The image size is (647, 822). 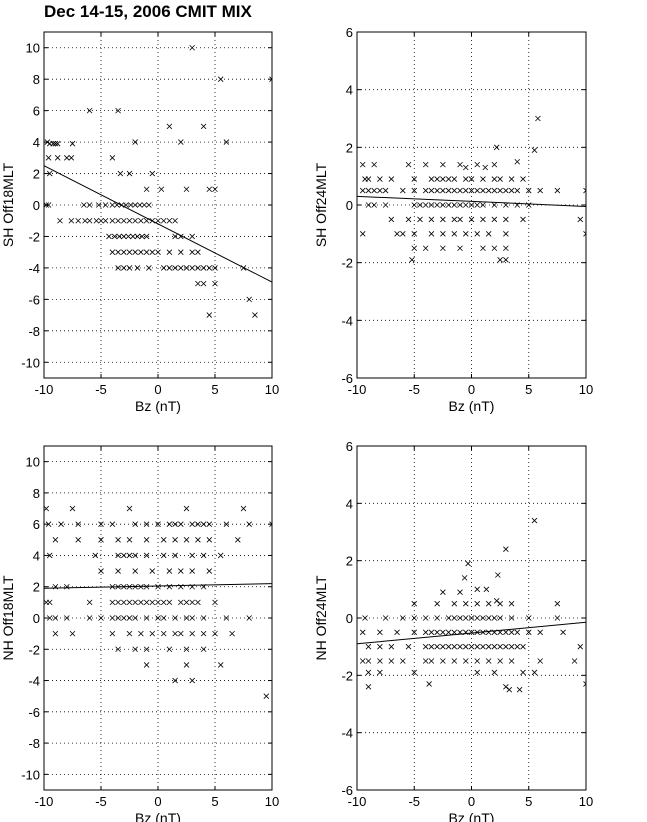 What do you see at coordinates (44, 389) in the screenshot?
I see `x-tick-label: -10` at bounding box center [44, 389].